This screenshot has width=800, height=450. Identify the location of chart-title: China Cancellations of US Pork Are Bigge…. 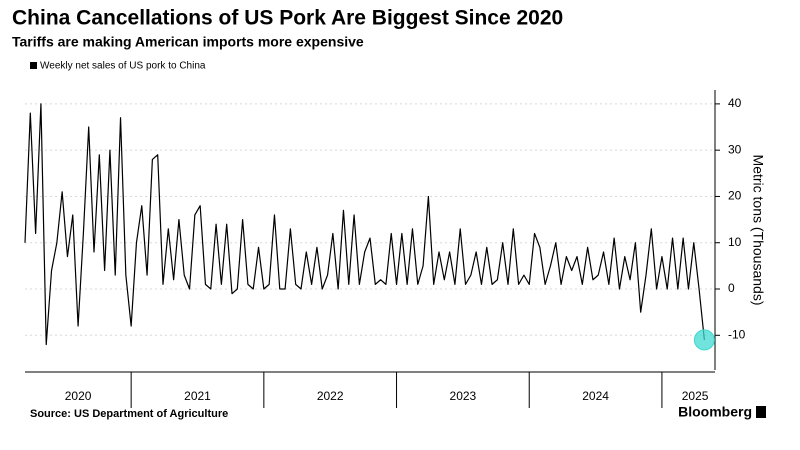
(287, 18).